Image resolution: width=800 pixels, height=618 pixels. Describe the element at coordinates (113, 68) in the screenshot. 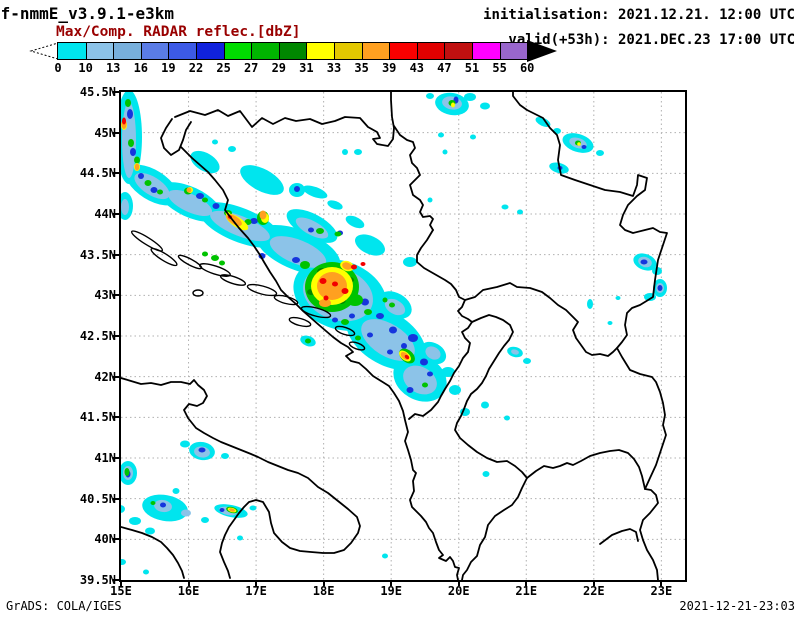

I see `colorbar-tick-label: 13` at that location.